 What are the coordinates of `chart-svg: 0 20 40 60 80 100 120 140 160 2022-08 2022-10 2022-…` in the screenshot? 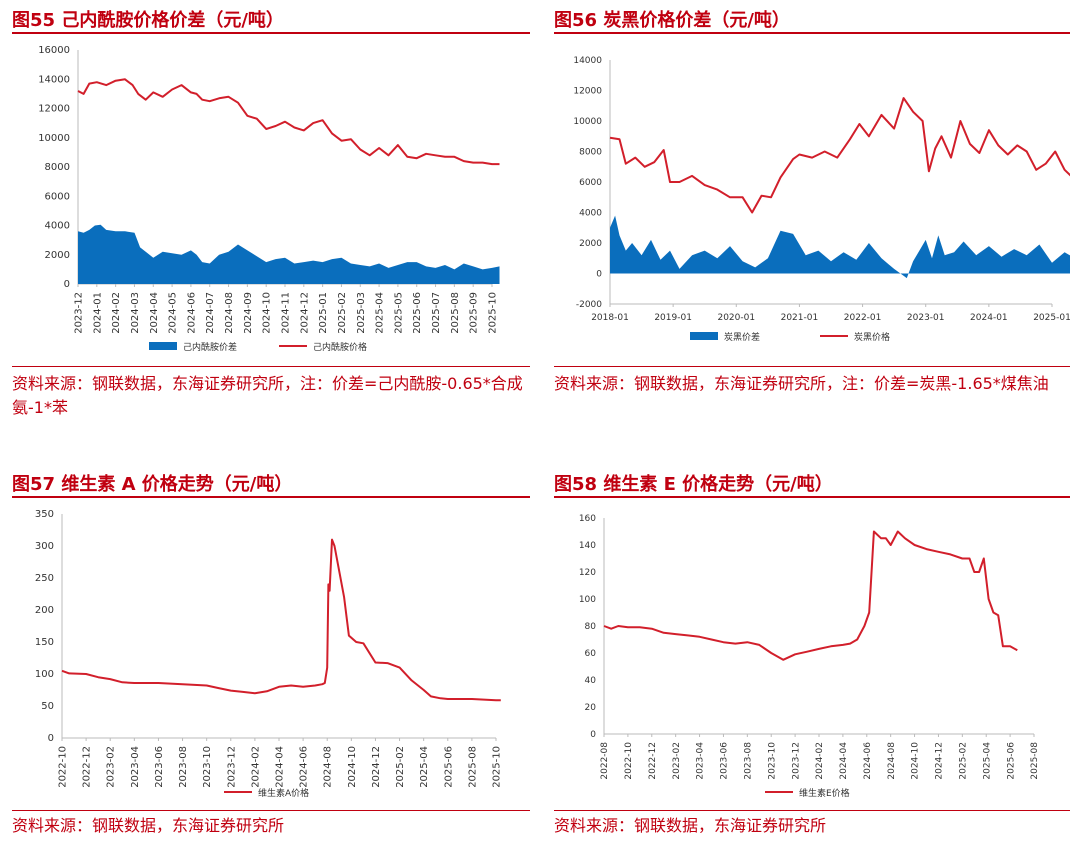 It's located at (809, 656).